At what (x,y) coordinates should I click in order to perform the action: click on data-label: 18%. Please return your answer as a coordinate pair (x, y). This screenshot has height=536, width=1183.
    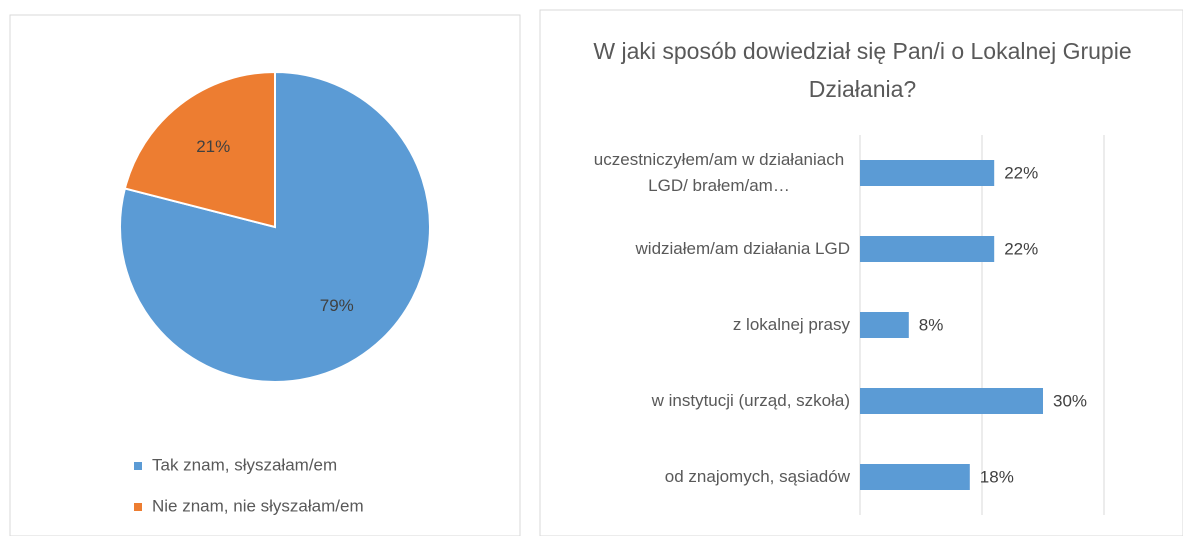
    Looking at the image, I should click on (997, 476).